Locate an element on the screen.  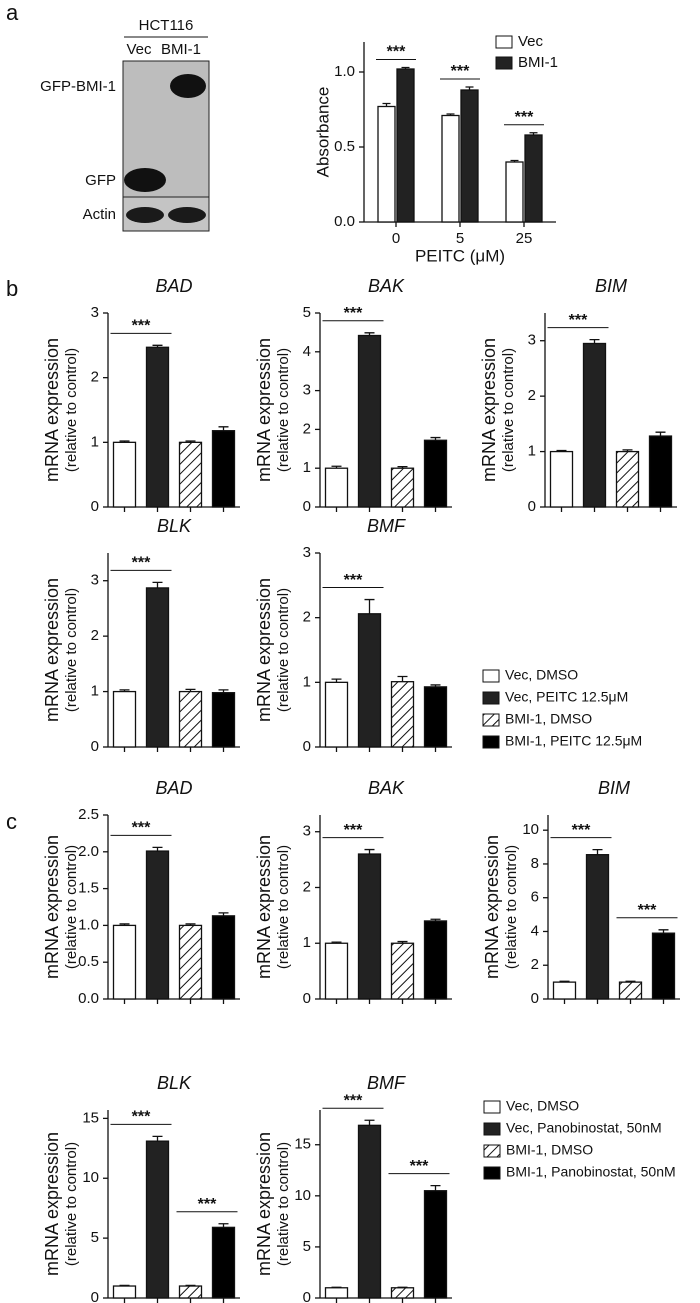
x-axis-label: PEITC (μM) is located at coordinates (460, 255).